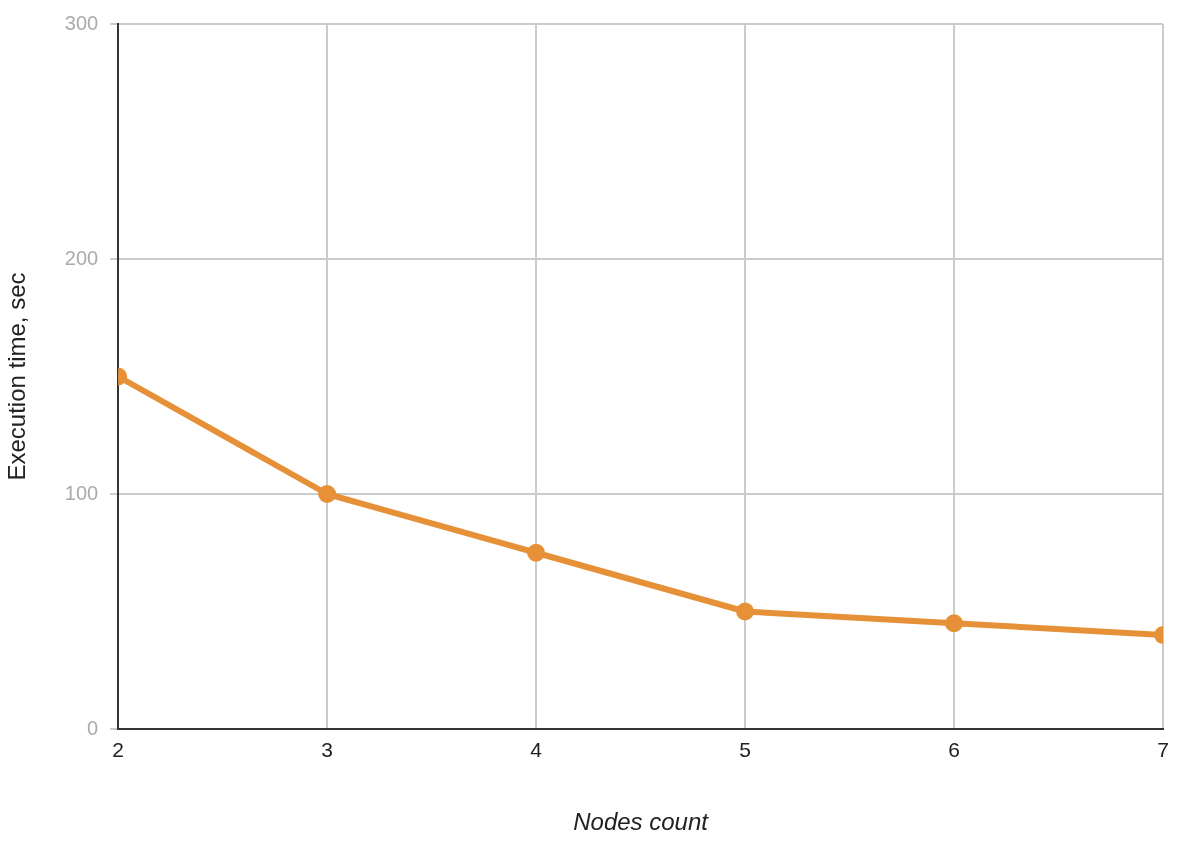 The image size is (1183, 852). I want to click on x-tick-label: 4, so click(536, 750).